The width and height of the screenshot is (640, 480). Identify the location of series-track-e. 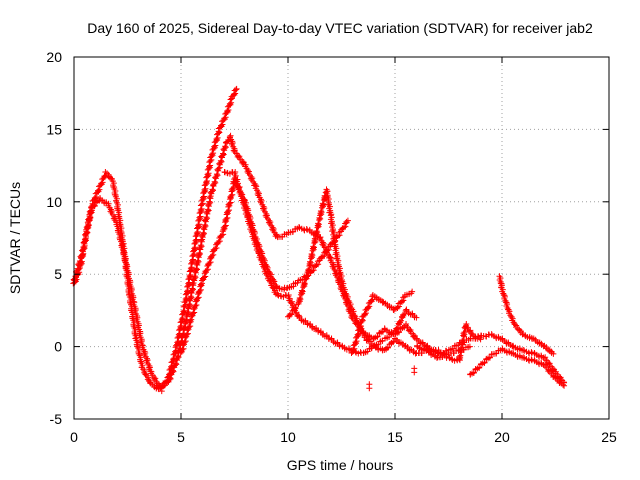
(379, 273).